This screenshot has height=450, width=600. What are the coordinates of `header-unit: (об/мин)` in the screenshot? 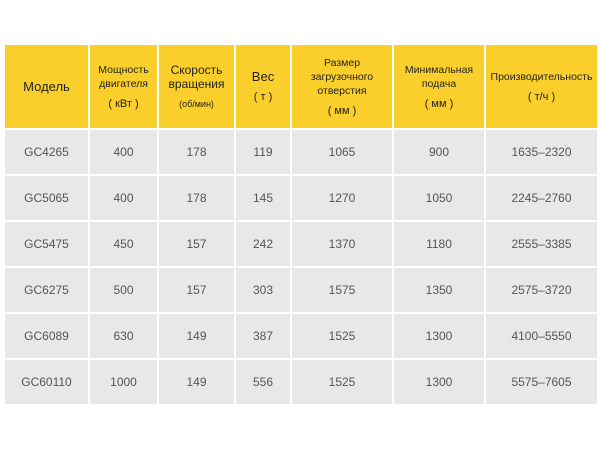 It's located at (196, 103).